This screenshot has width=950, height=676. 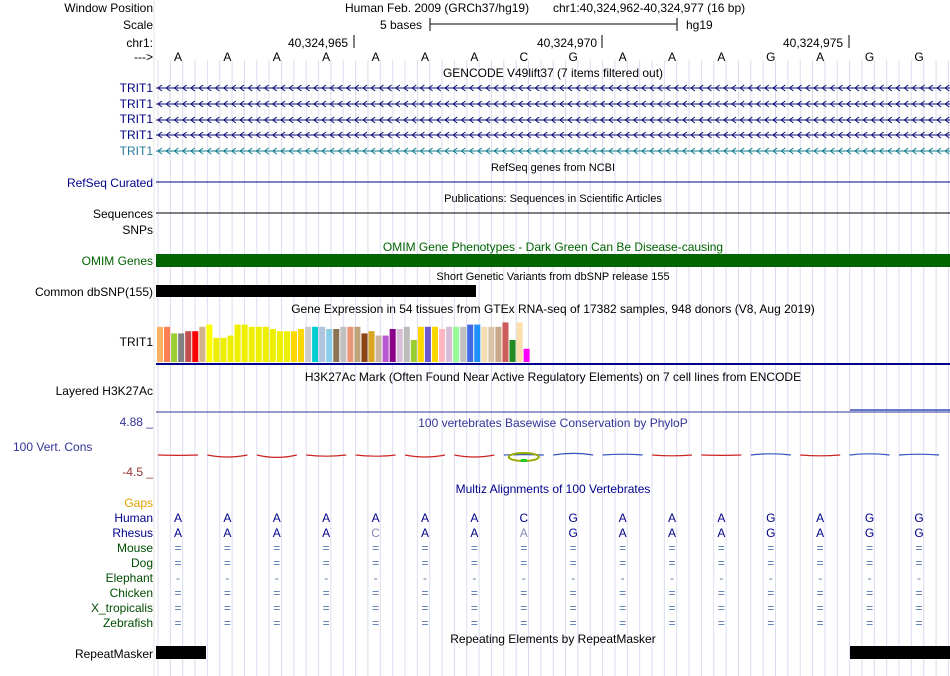 I want to click on transcript-label-2: TRIT1, so click(x=136, y=104).